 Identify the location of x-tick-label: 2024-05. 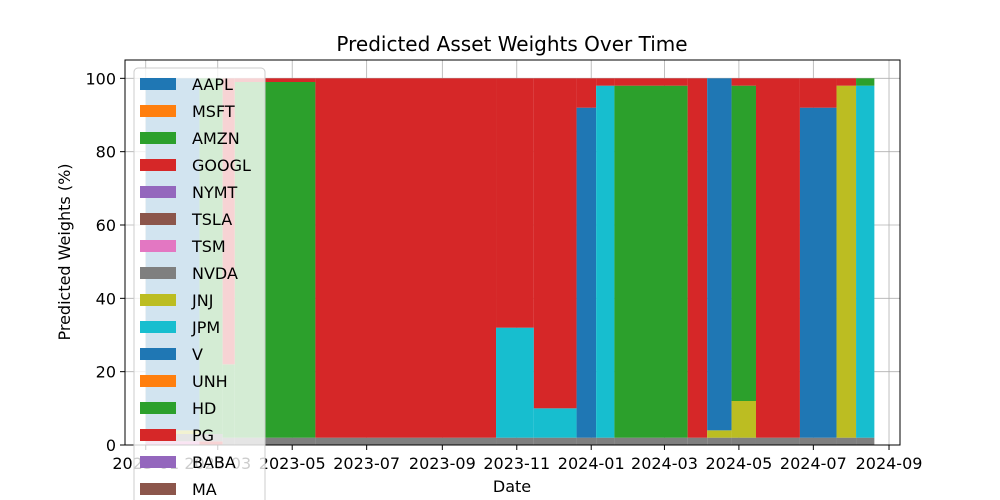
(738, 463).